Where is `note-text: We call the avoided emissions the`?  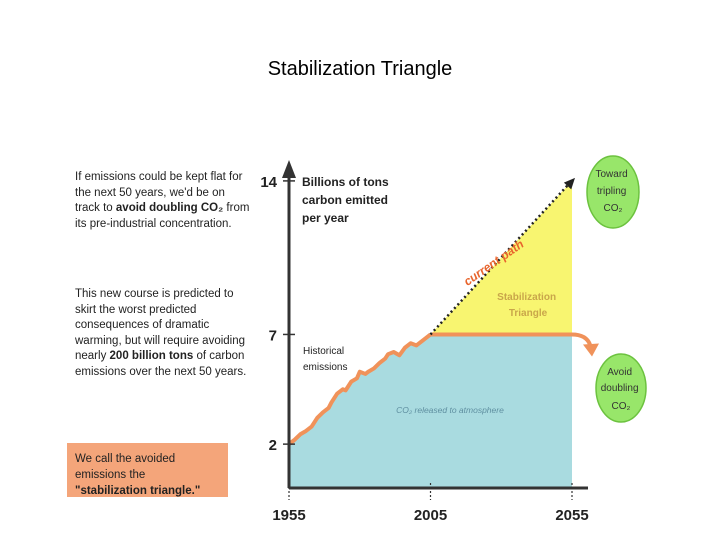 note-text: We call the avoided emissions the is located at coordinates (125, 467).